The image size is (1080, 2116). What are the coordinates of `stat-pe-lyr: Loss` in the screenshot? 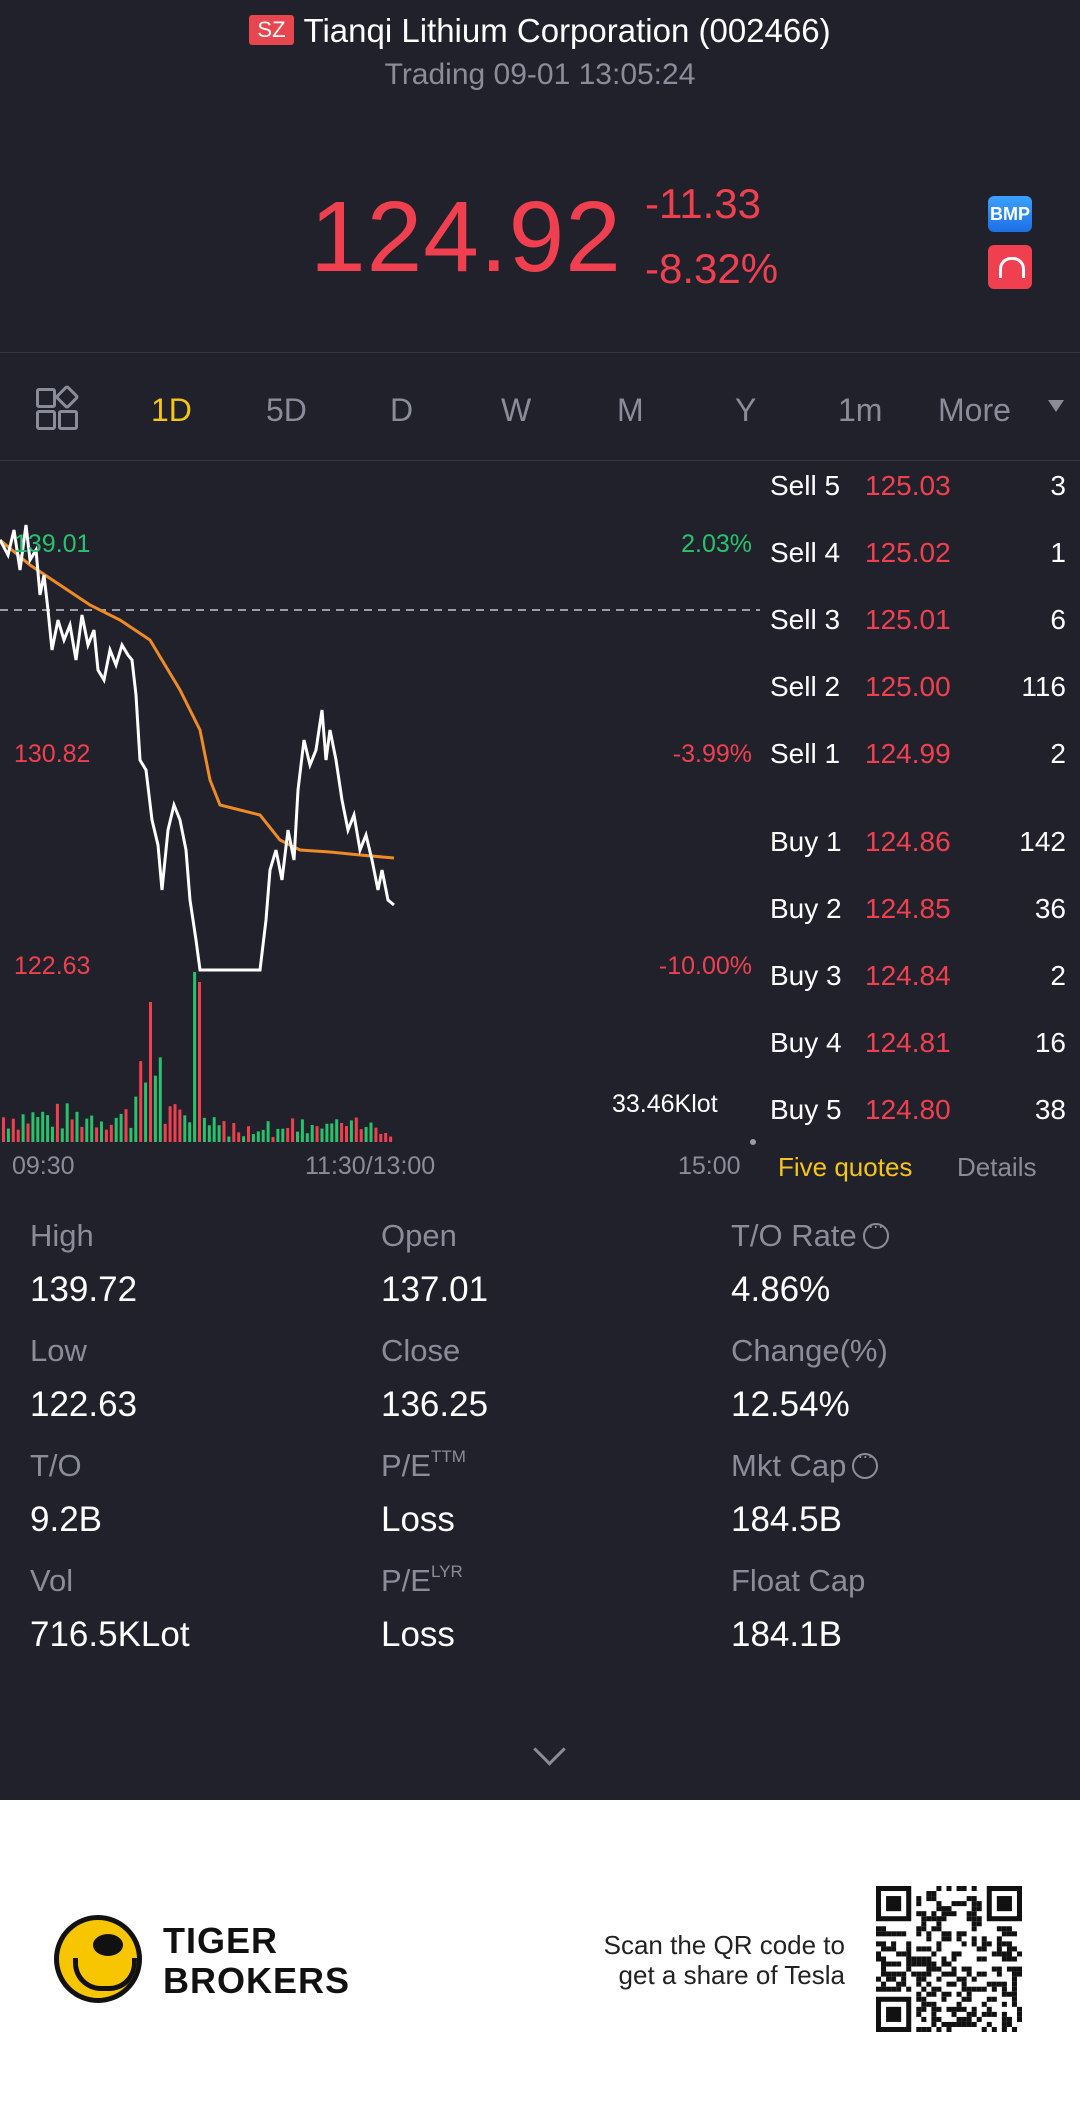 It's located at (418, 1634).